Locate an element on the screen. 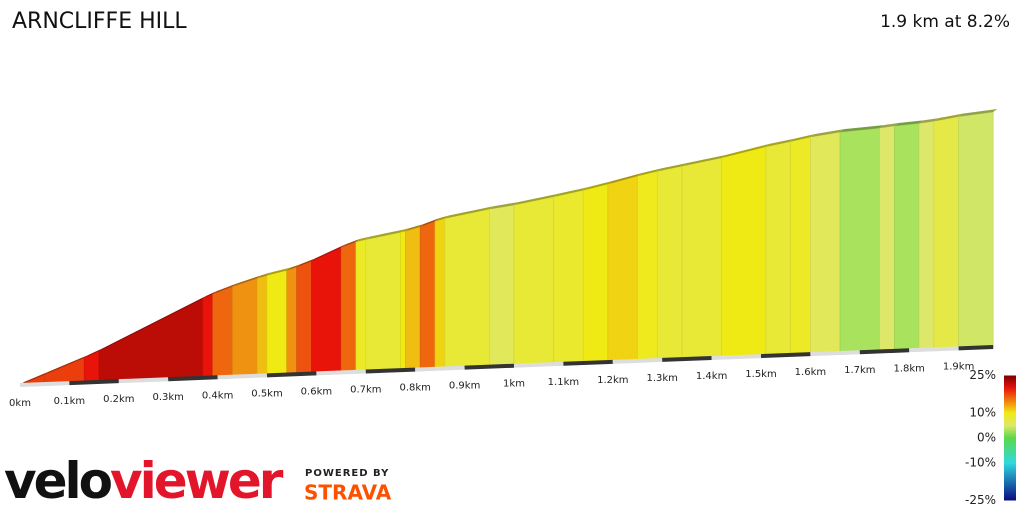 The image size is (1024, 516). x-tick-label: 0.1km is located at coordinates (69, 401).